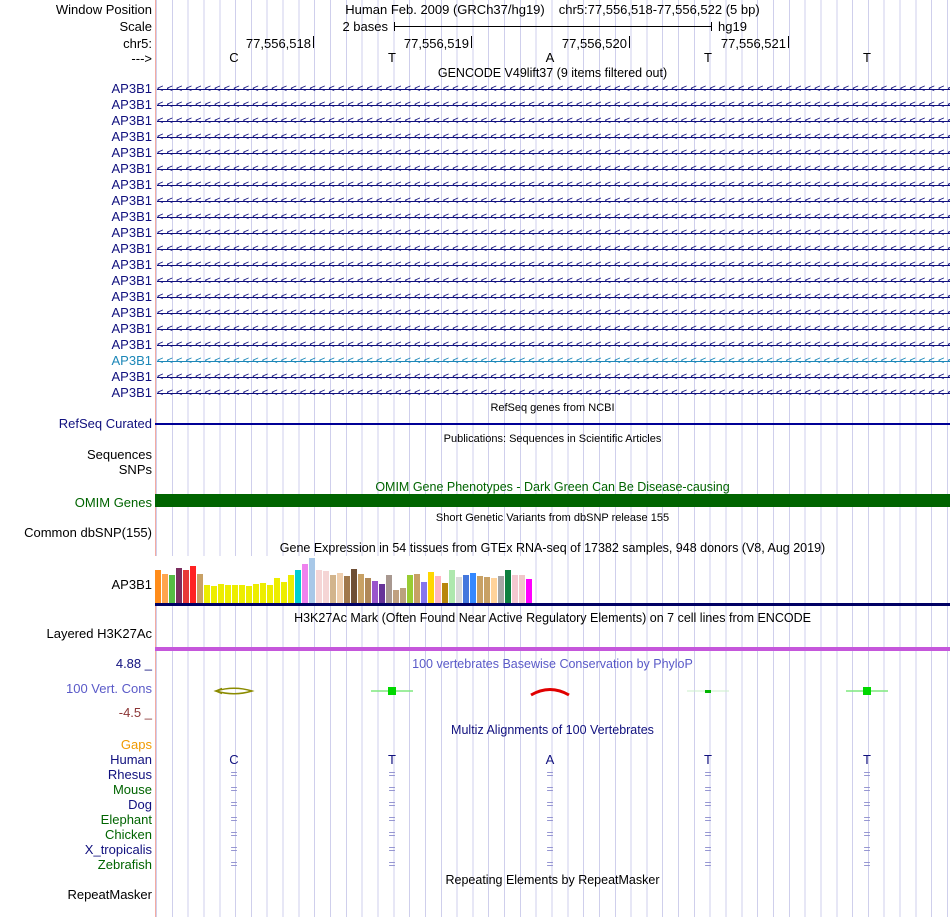  Describe the element at coordinates (135, 469) in the screenshot. I see `publications-snps-label: SNPs` at that location.